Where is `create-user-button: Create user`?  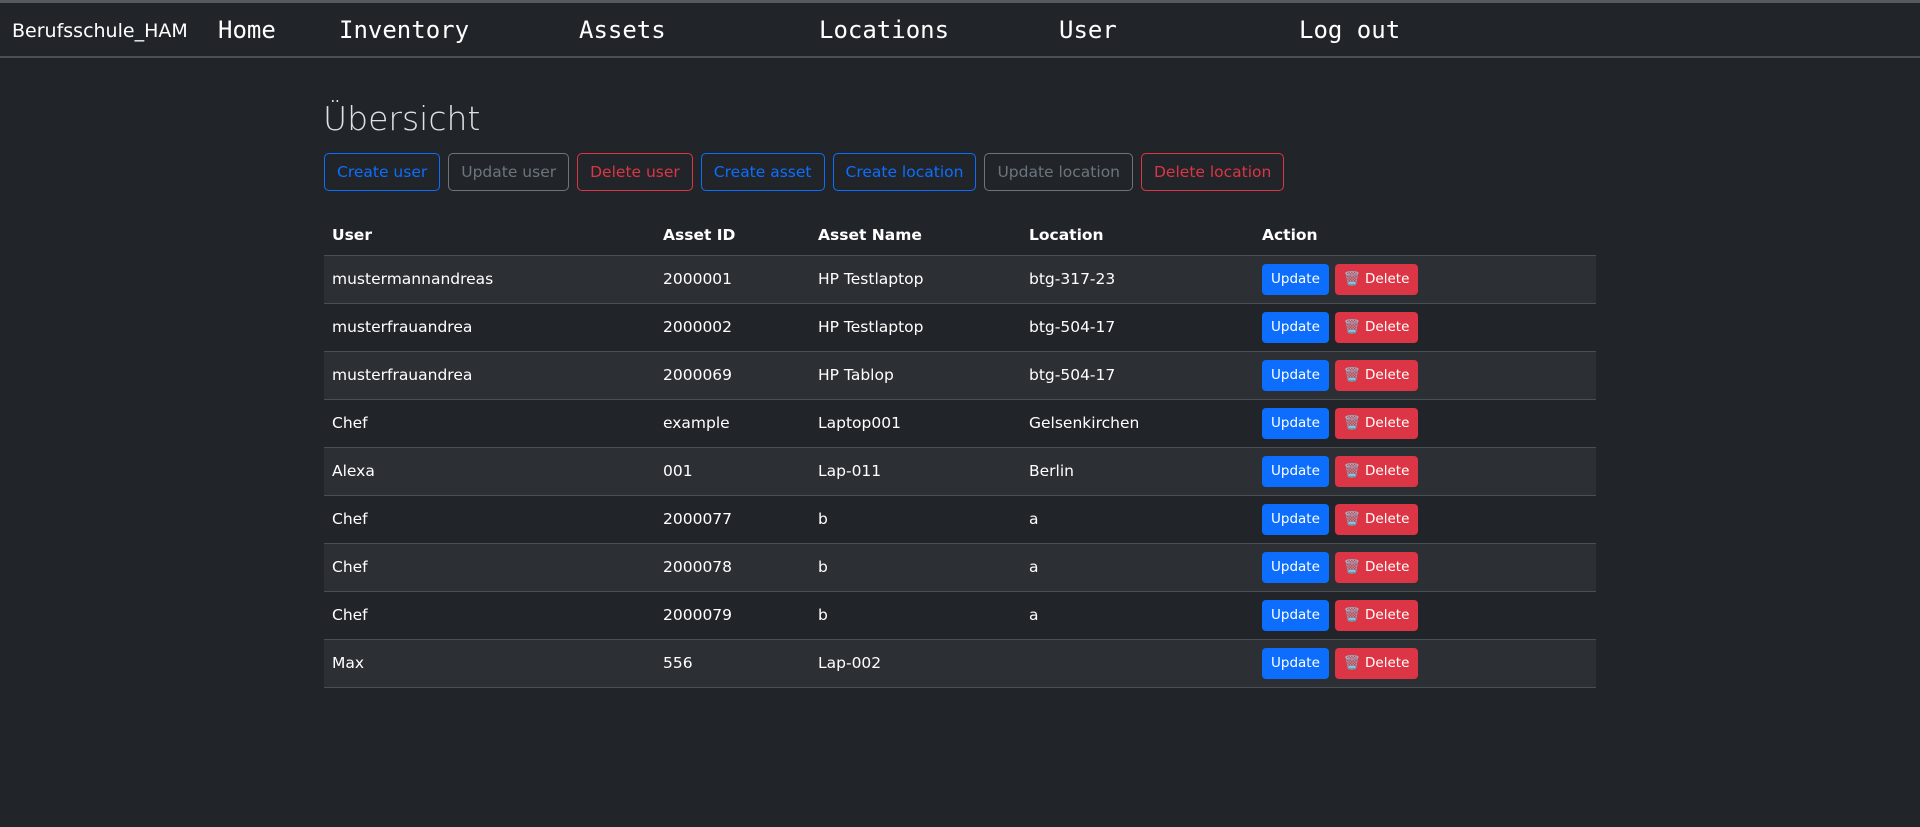
create-user-button: Create user is located at coordinates (382, 172).